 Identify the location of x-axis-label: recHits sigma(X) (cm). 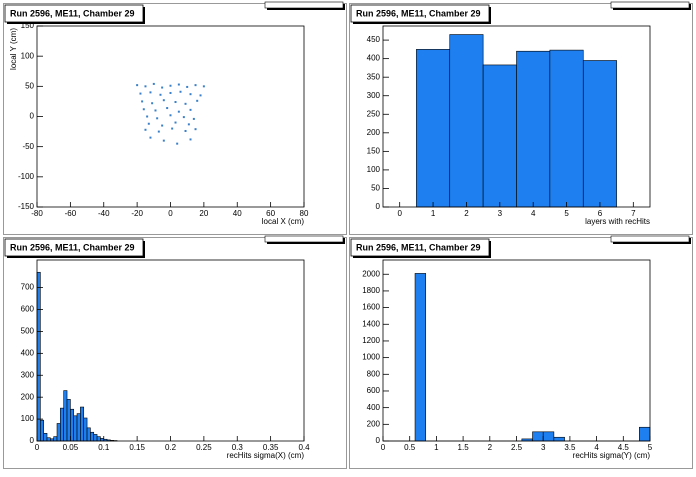
(266, 455).